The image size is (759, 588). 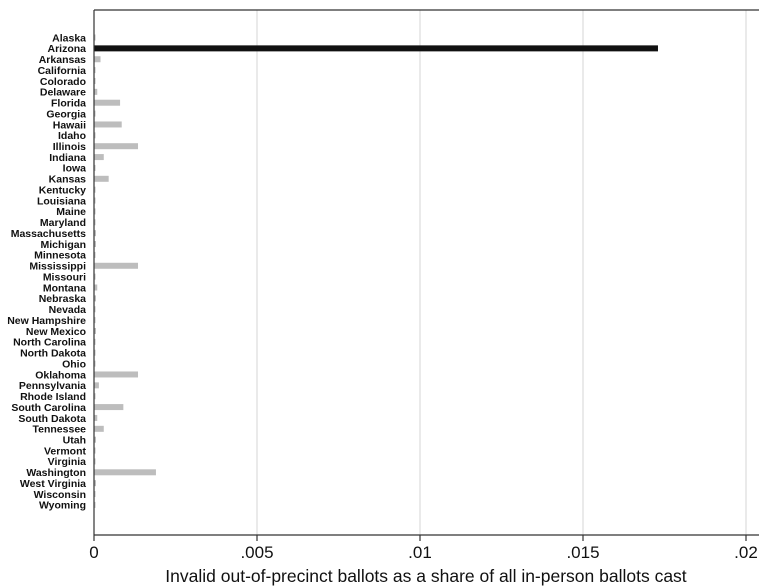 I want to click on category-label: Alaska, so click(x=69, y=38).